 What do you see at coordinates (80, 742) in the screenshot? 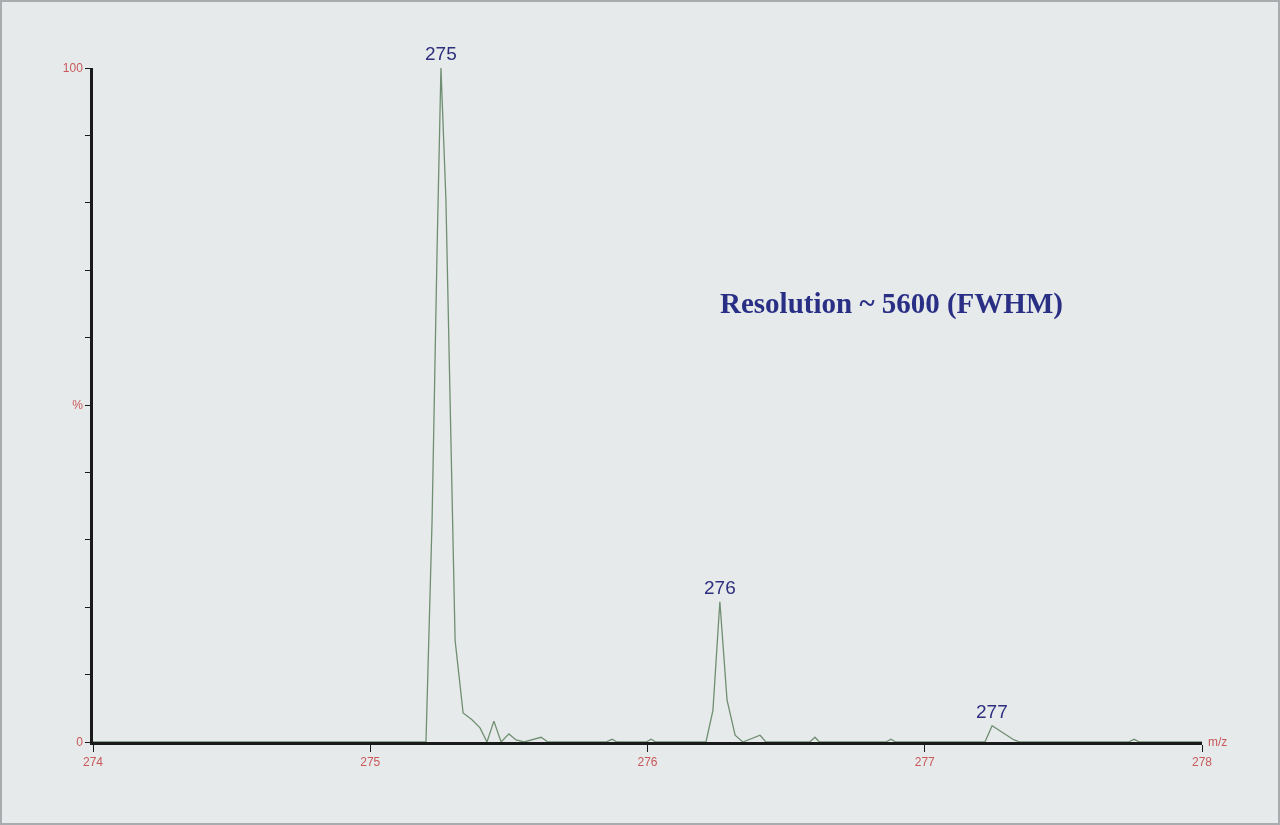
I see `y-tick-label: 0` at bounding box center [80, 742].